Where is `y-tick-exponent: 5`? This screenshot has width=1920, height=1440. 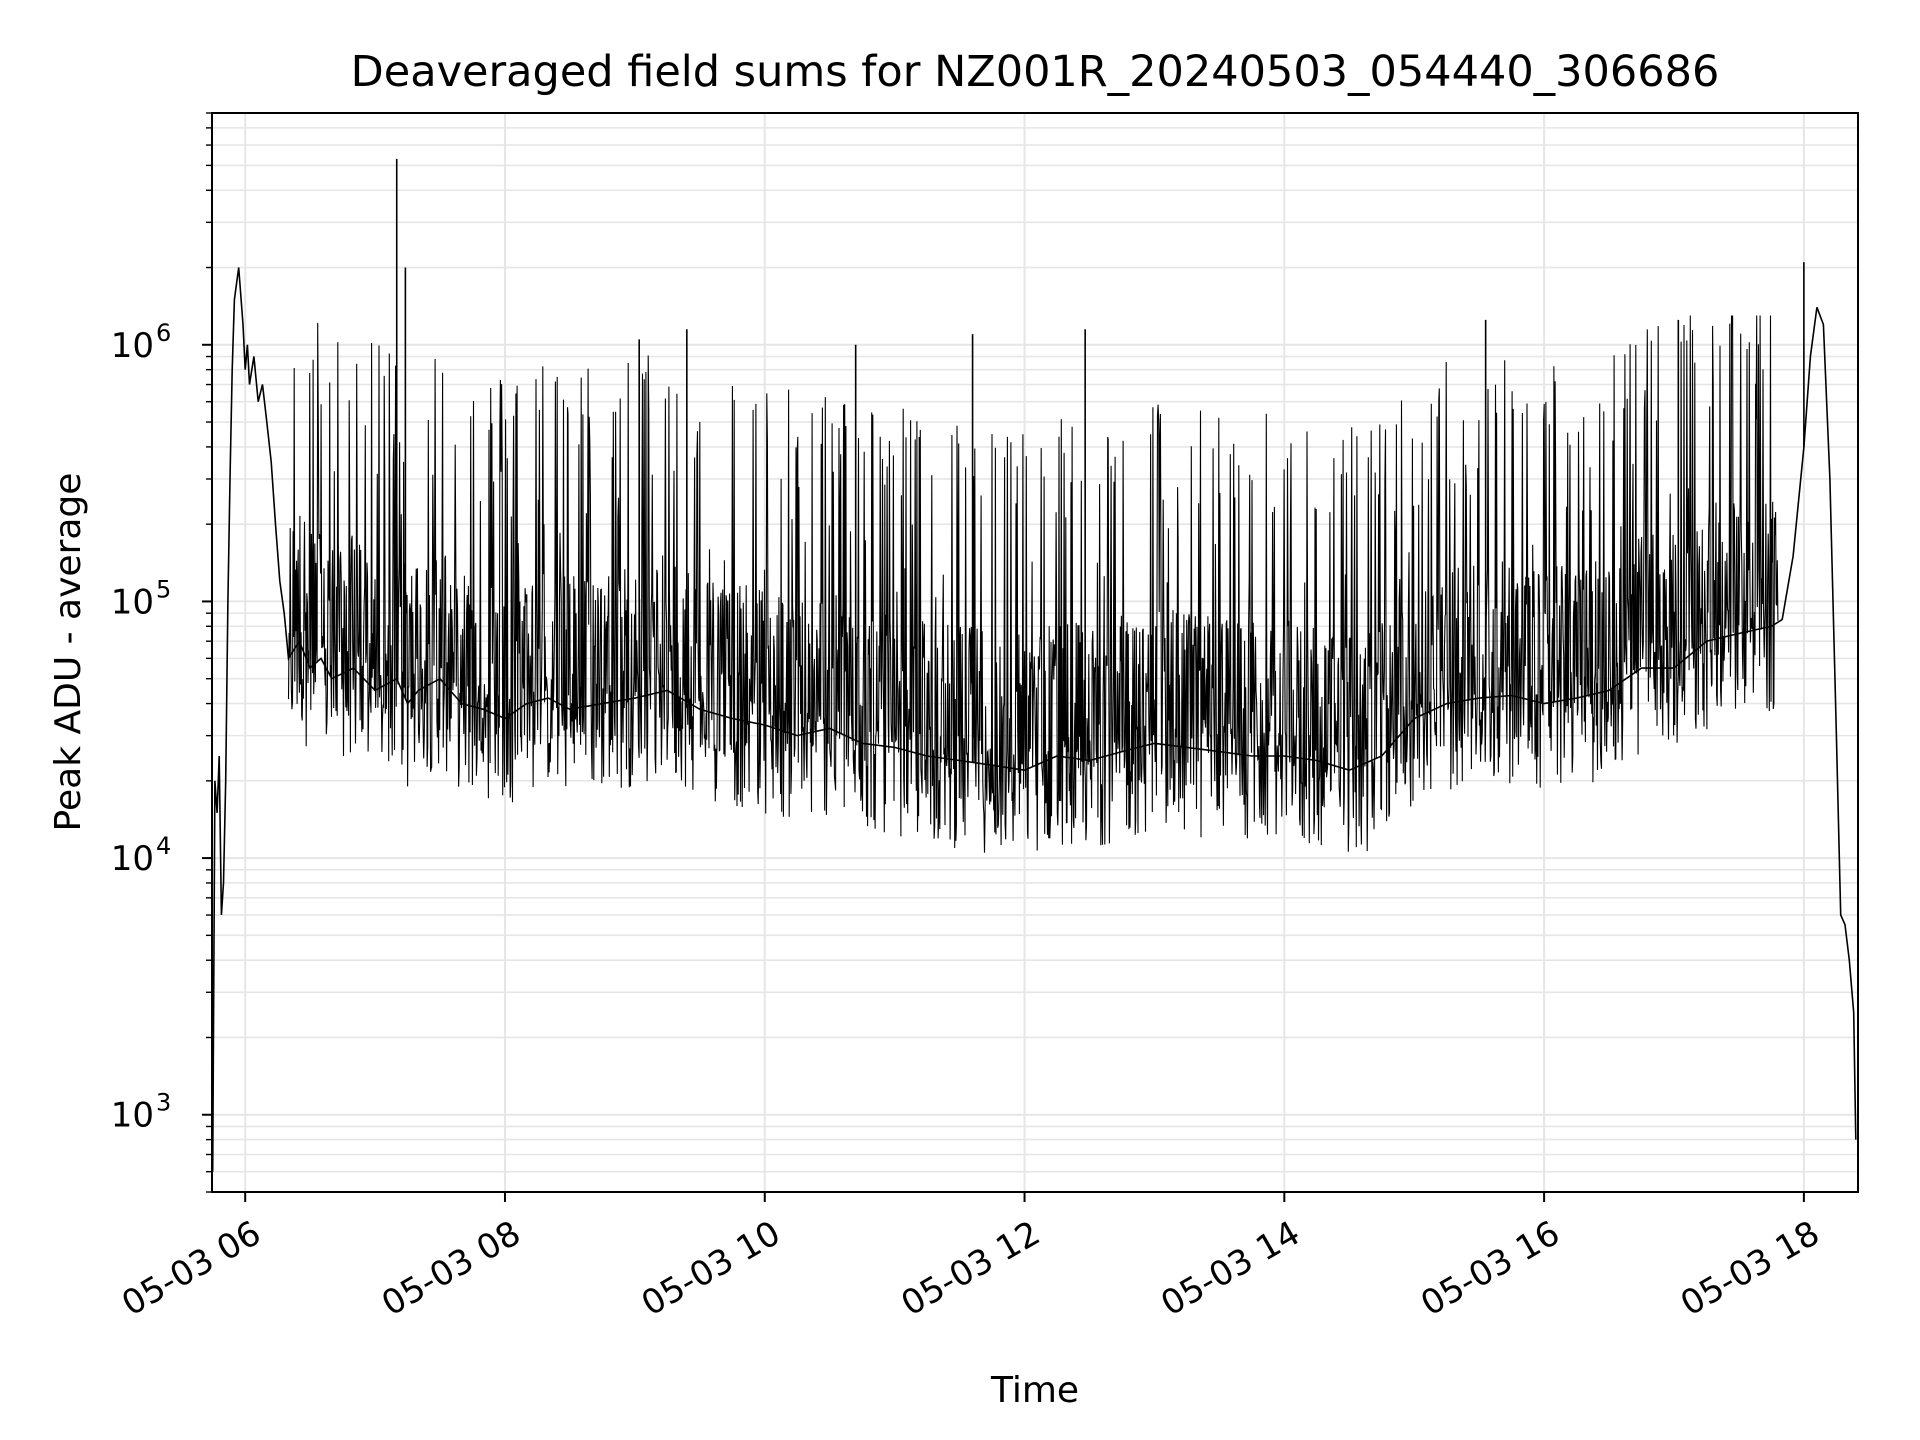 y-tick-exponent: 5 is located at coordinates (163, 589).